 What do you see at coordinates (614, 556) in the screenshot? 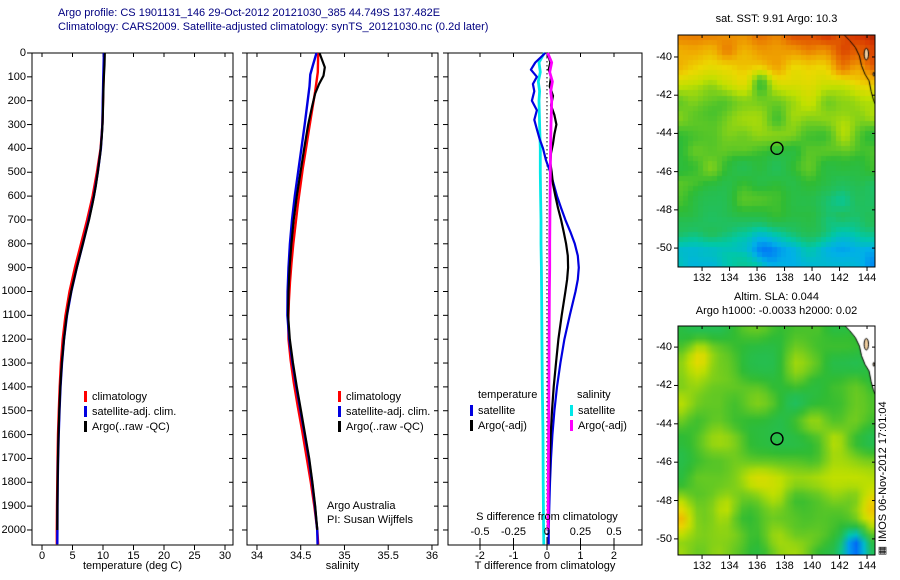
I see `x-tick-label: 2` at bounding box center [614, 556].